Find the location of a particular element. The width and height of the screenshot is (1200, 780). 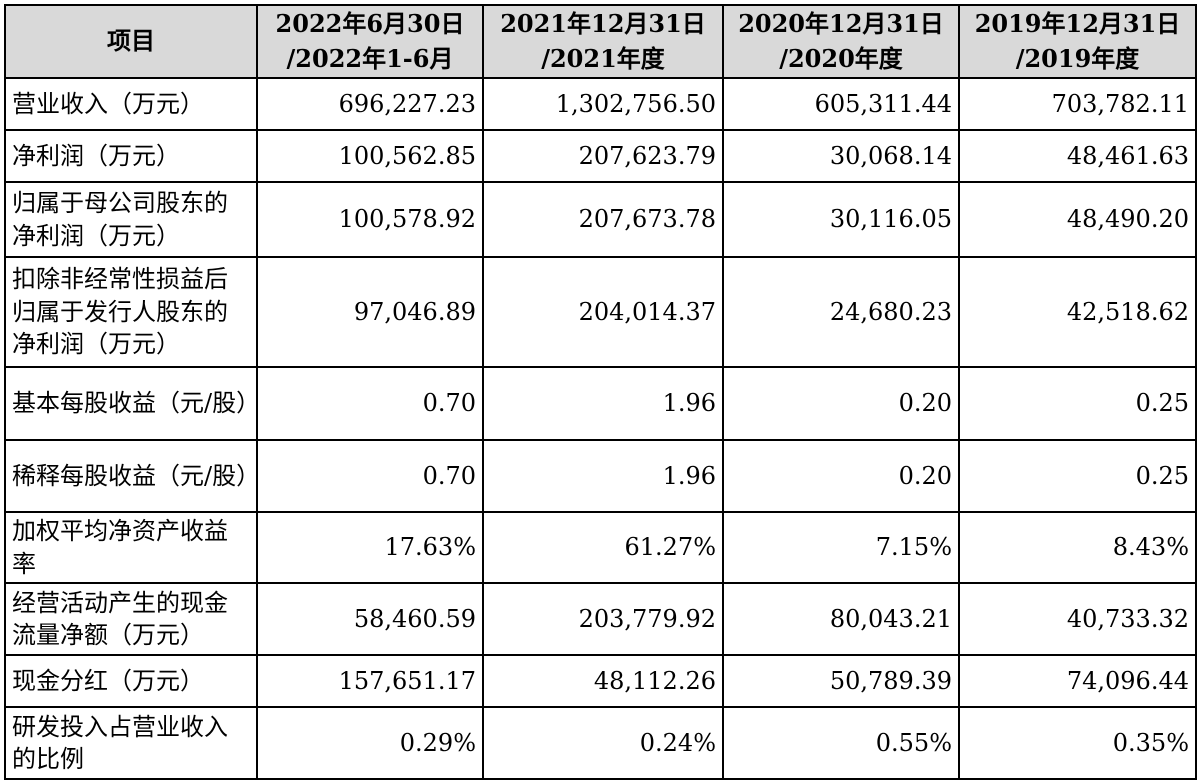

table-cell: 207,673.78 is located at coordinates (603, 219).